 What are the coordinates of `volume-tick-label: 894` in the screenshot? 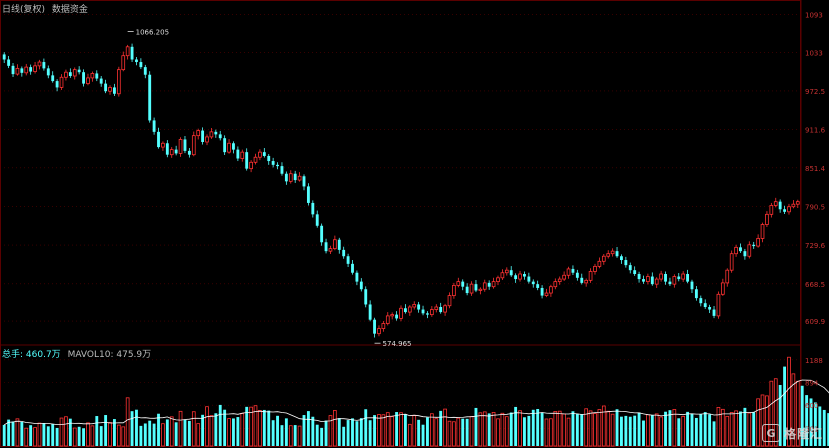 It's located at (812, 384).